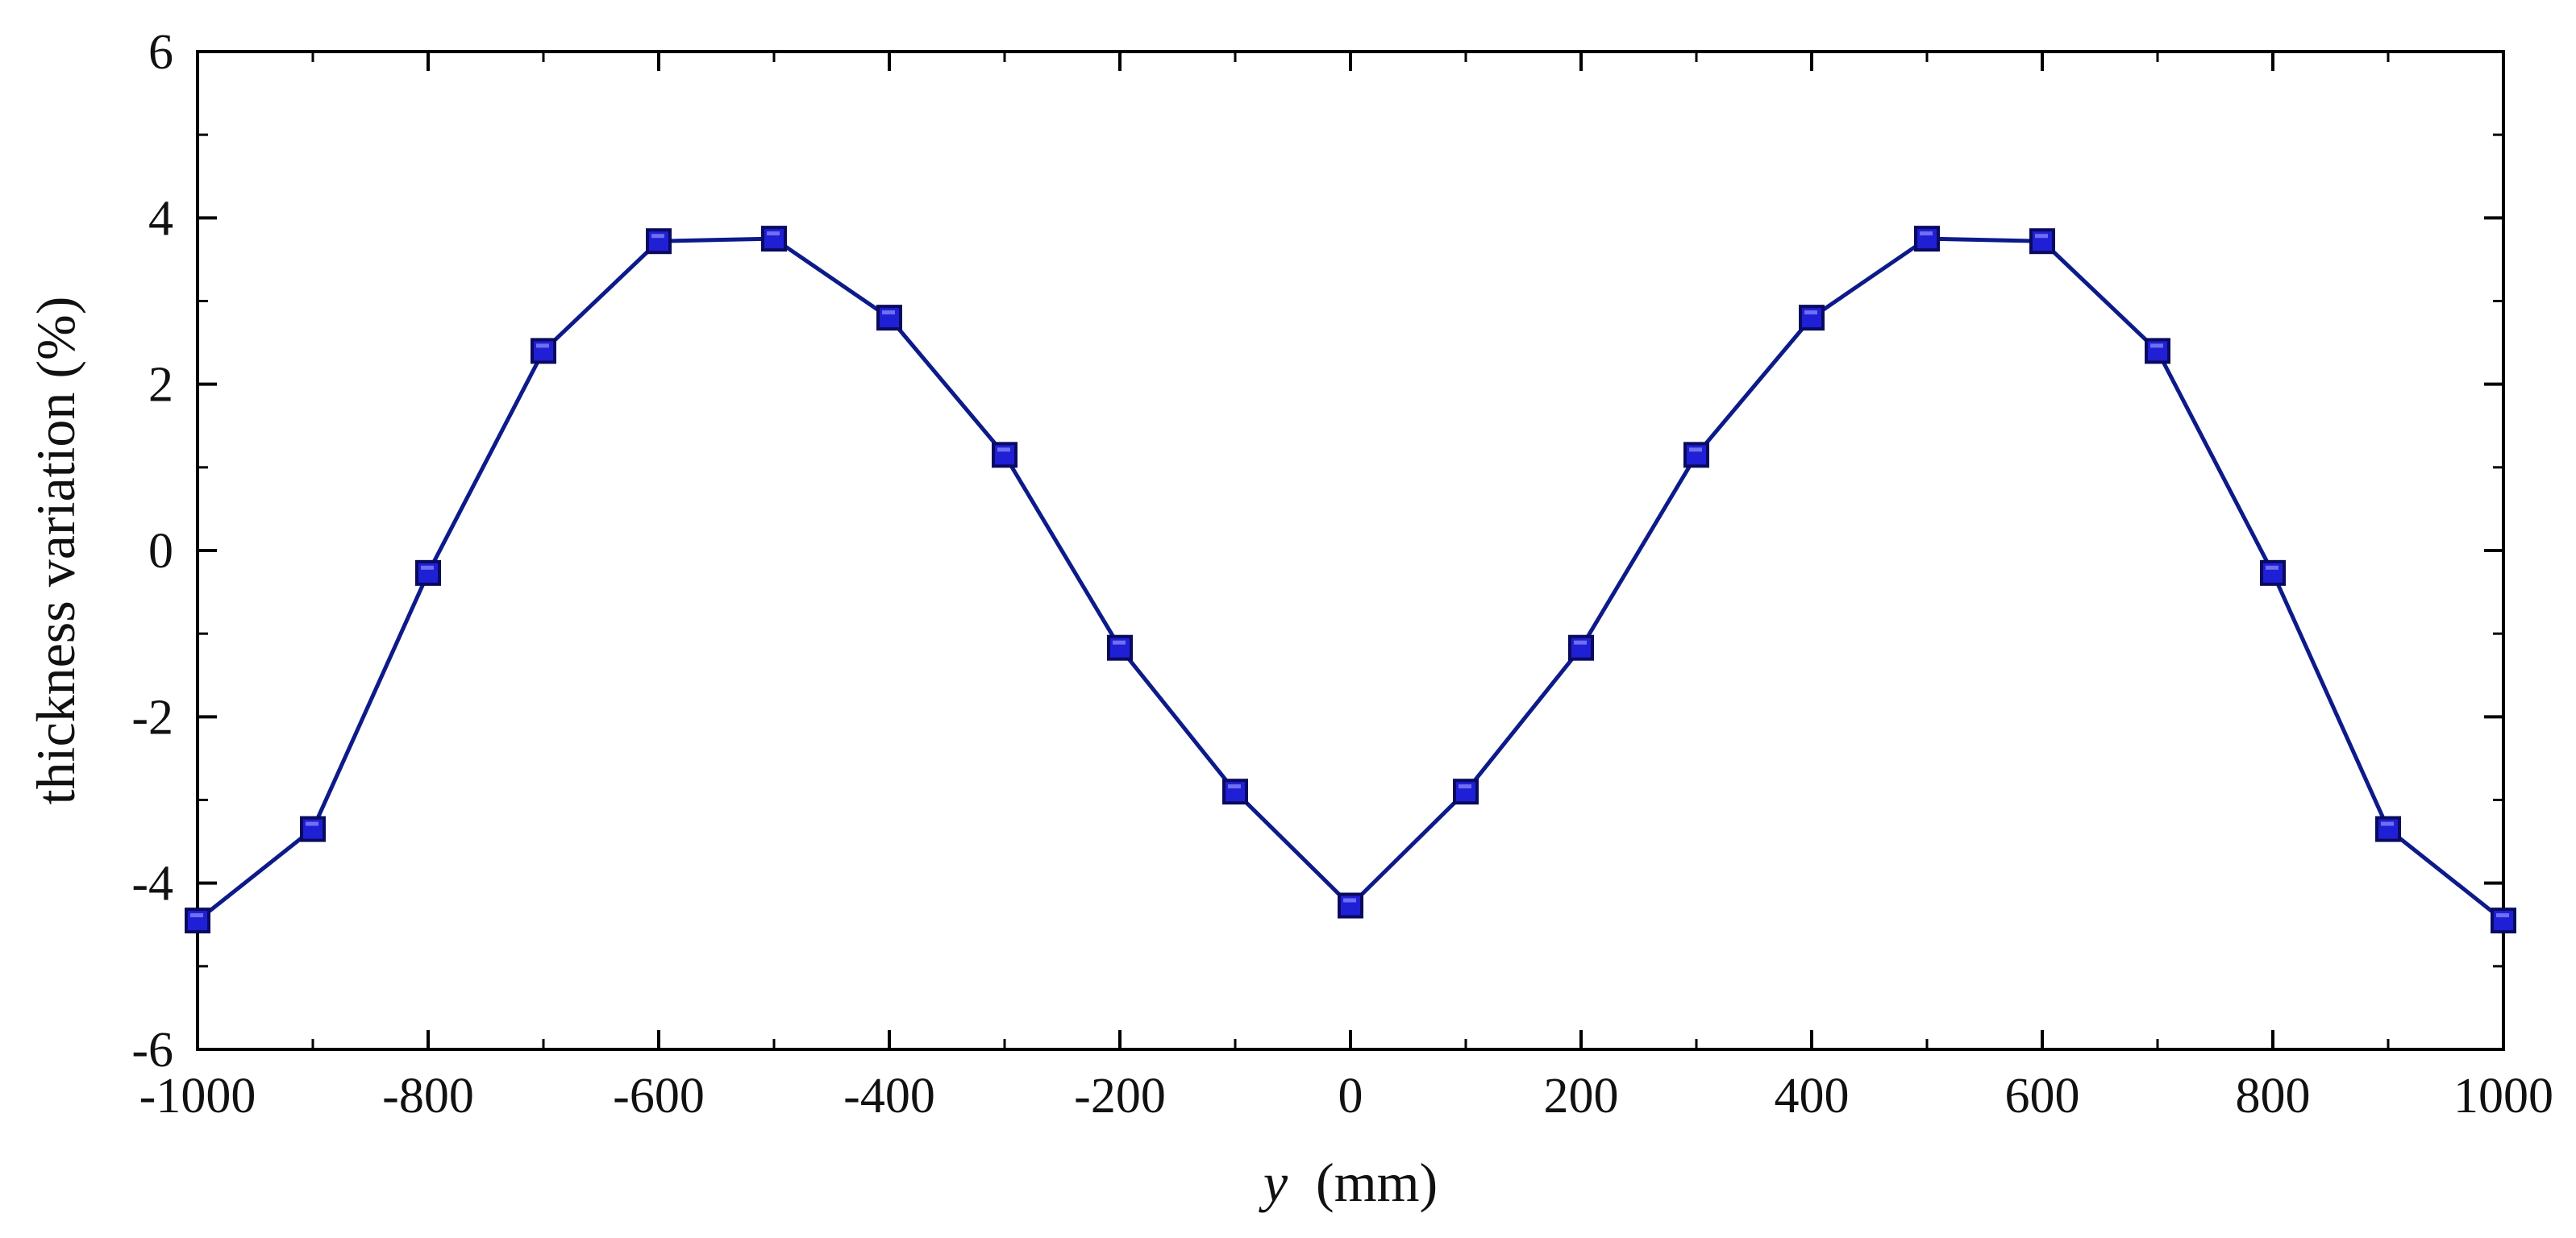 The height and width of the screenshot is (1238, 2576). Describe the element at coordinates (160, 551) in the screenshot. I see `y-tick-label: 0` at that location.